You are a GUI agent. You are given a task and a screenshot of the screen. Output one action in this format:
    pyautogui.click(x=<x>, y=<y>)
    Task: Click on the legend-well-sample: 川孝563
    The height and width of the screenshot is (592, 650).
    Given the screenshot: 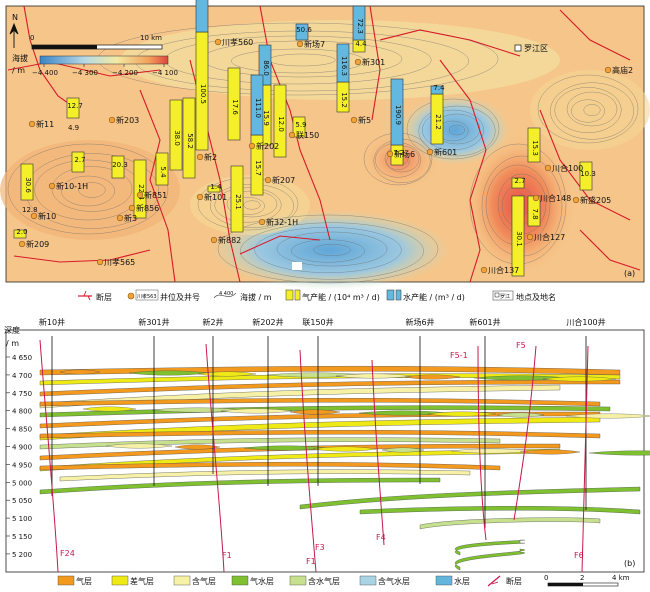 What is the action you would take?
    pyautogui.click(x=147, y=297)
    